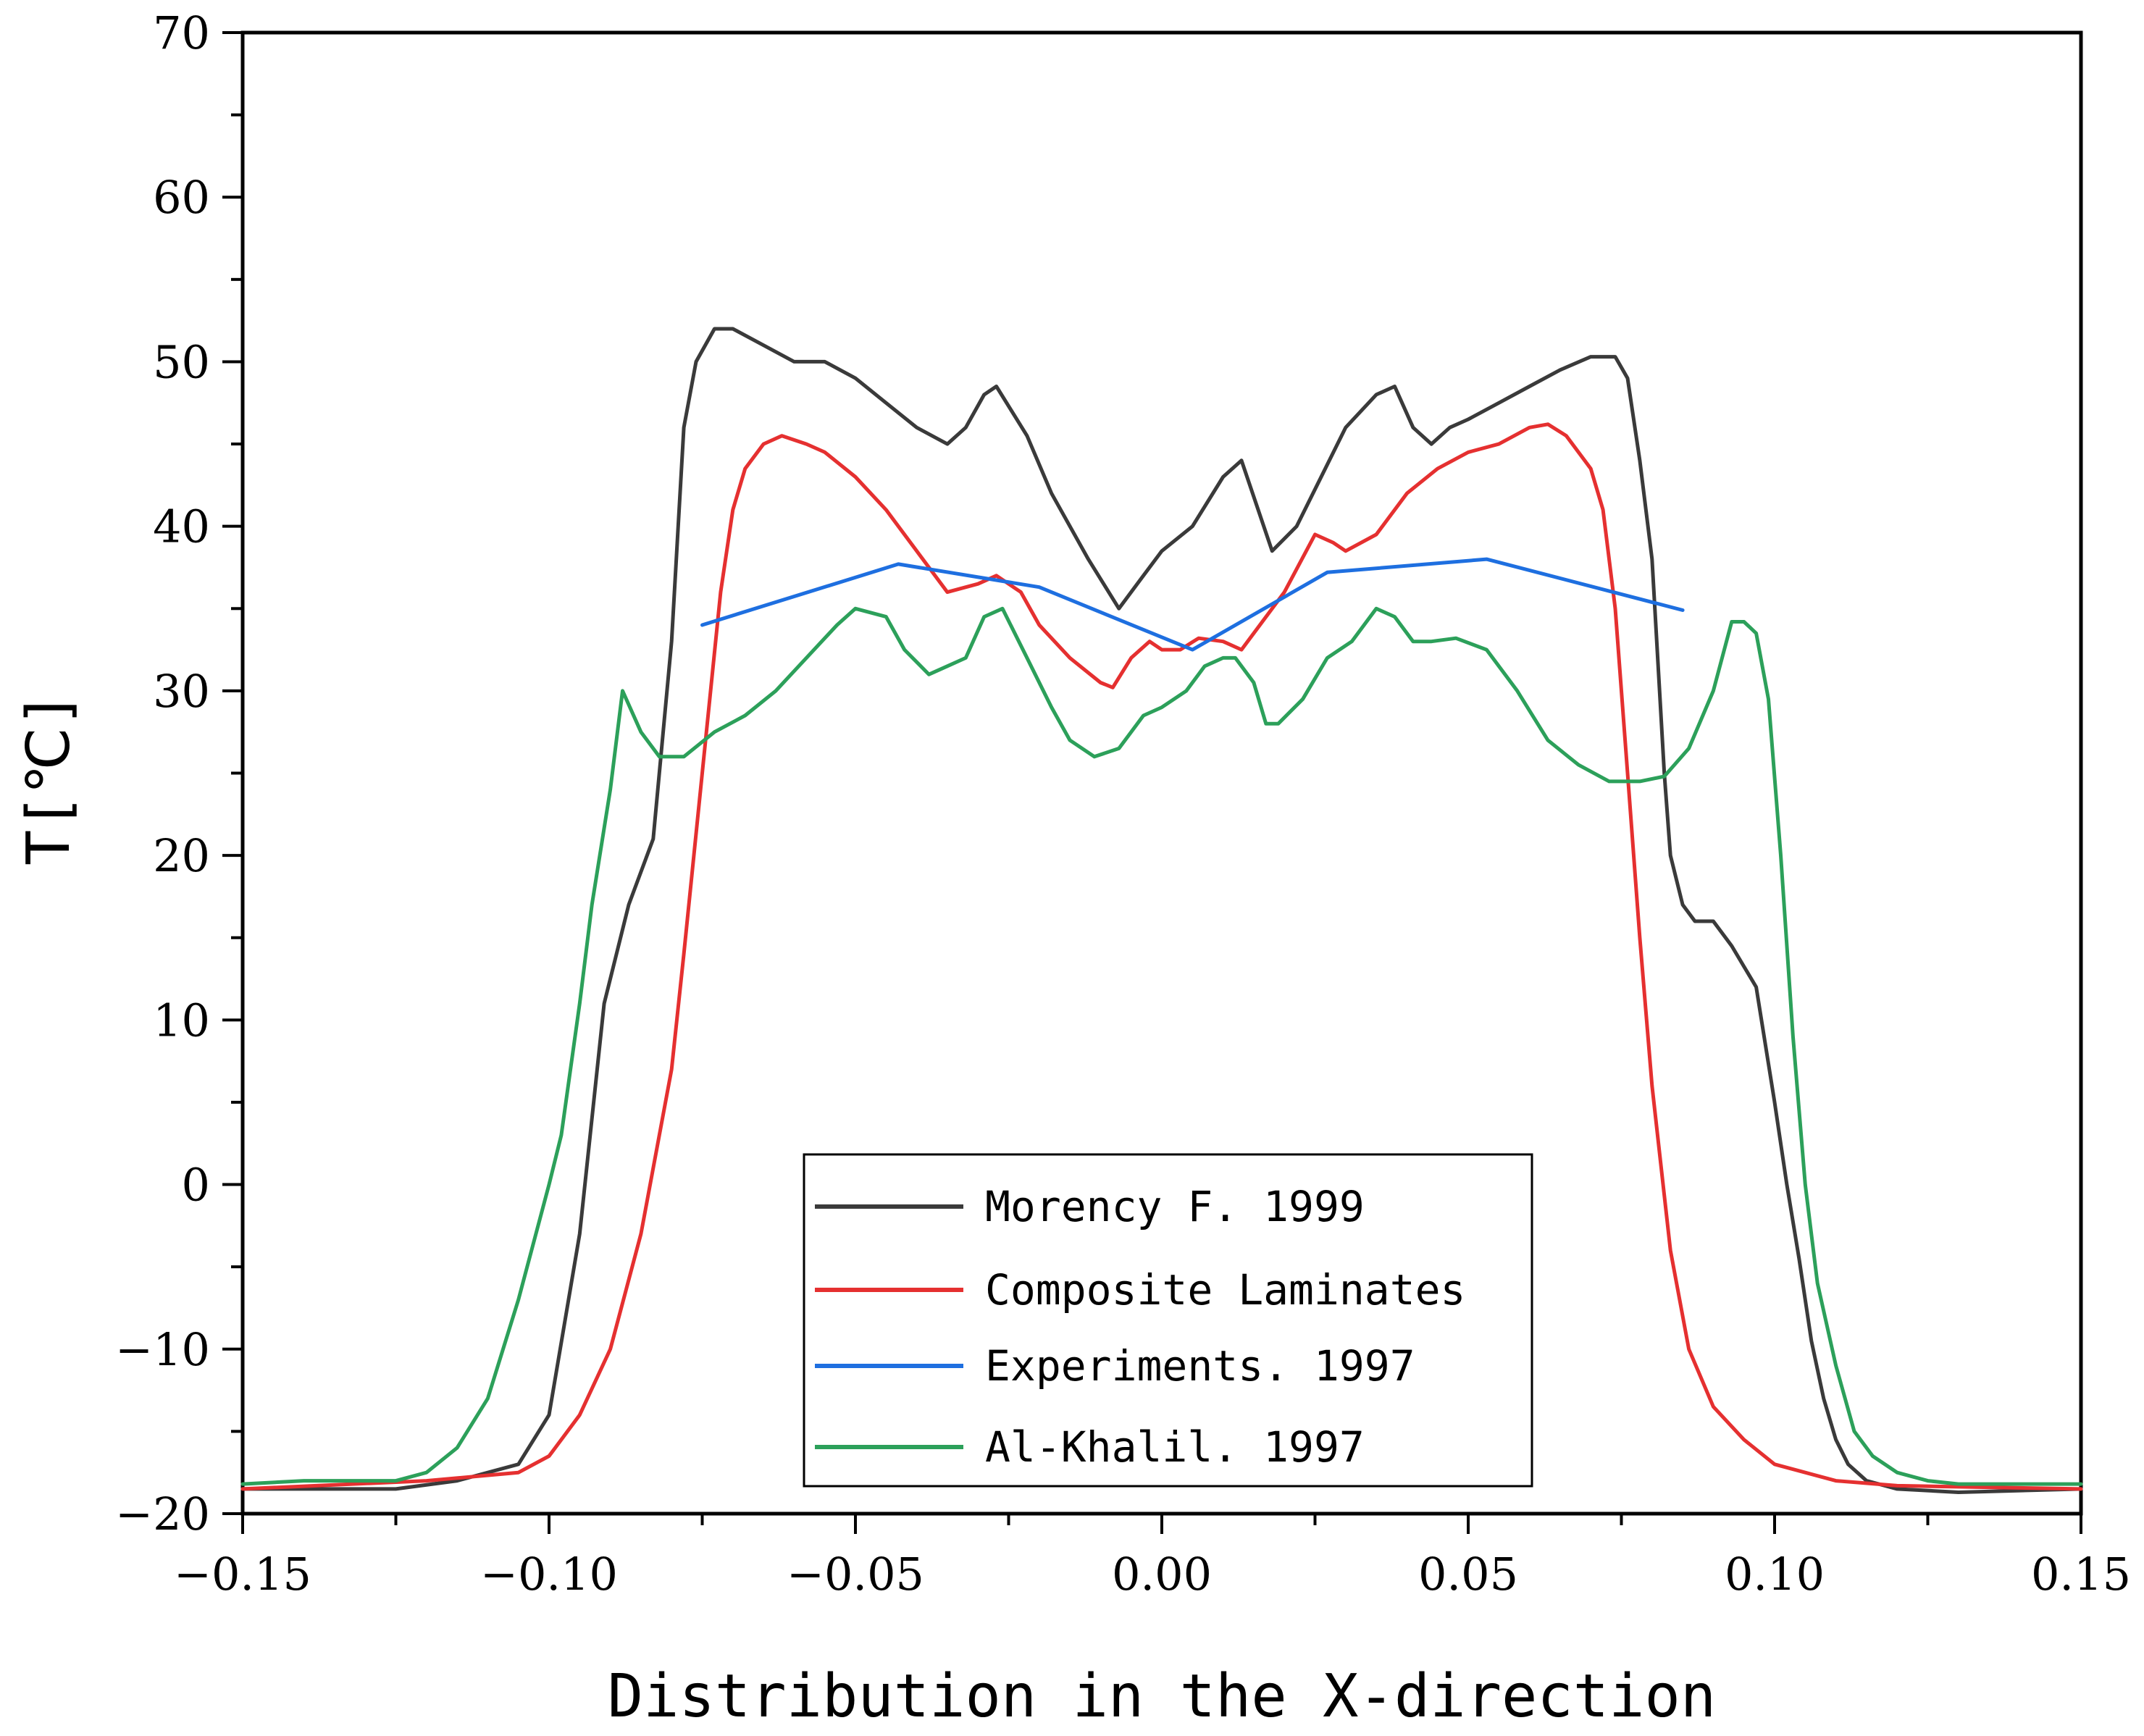  Describe the element at coordinates (1193, 604) in the screenshot. I see `series-line-experiments-1997` at that location.